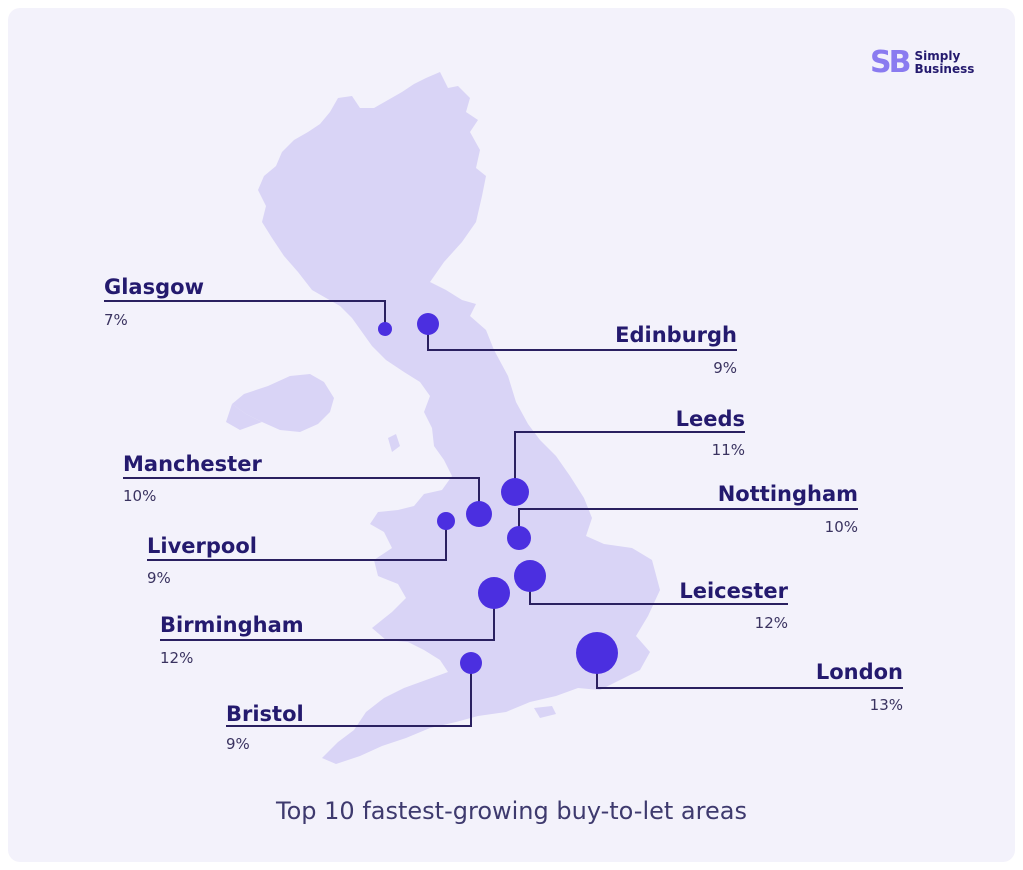  Describe the element at coordinates (479, 514) in the screenshot. I see `marker-manchester` at that location.